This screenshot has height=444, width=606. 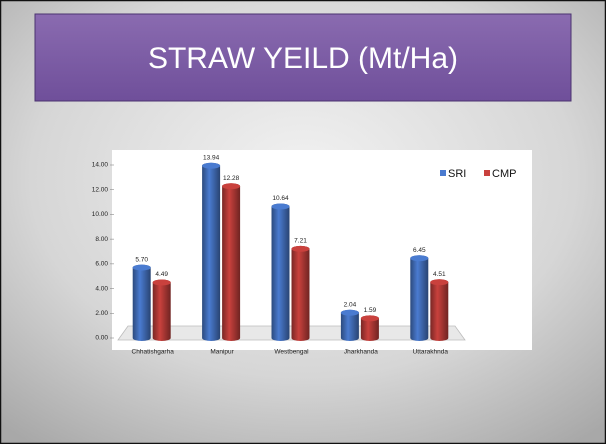 I want to click on data-label: 4.49, so click(x=161, y=274).